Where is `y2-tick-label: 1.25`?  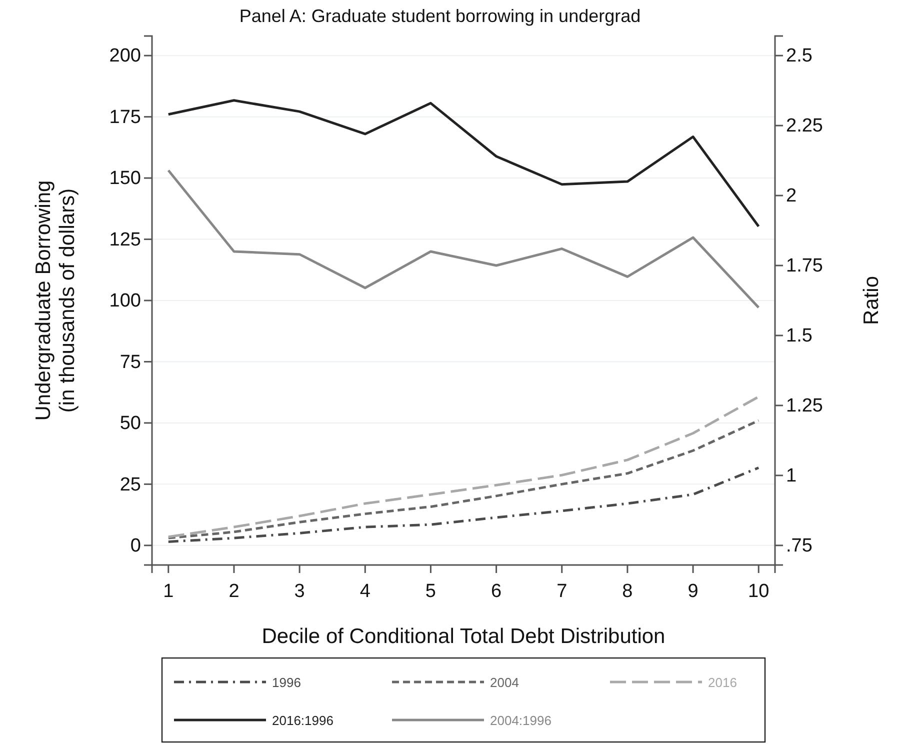 y2-tick-label: 1.25 is located at coordinates (804, 406).